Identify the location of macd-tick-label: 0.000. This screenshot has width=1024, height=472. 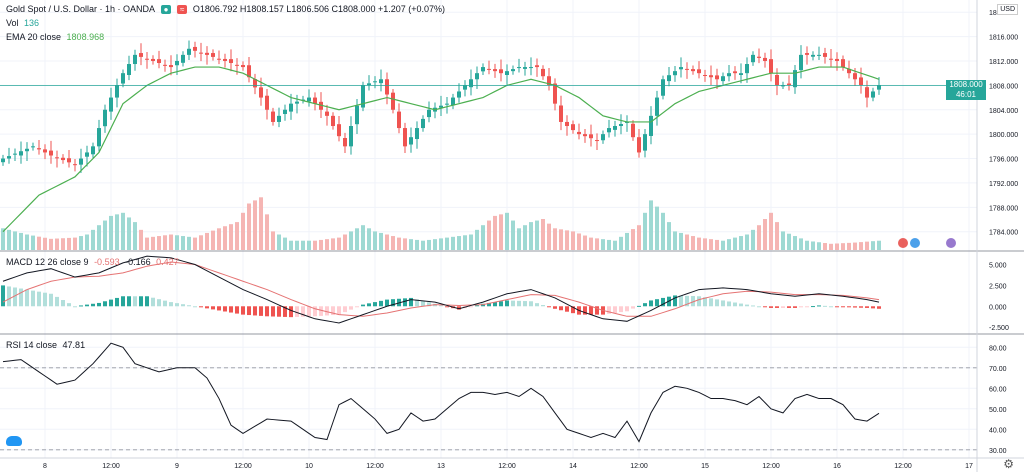
(998, 307).